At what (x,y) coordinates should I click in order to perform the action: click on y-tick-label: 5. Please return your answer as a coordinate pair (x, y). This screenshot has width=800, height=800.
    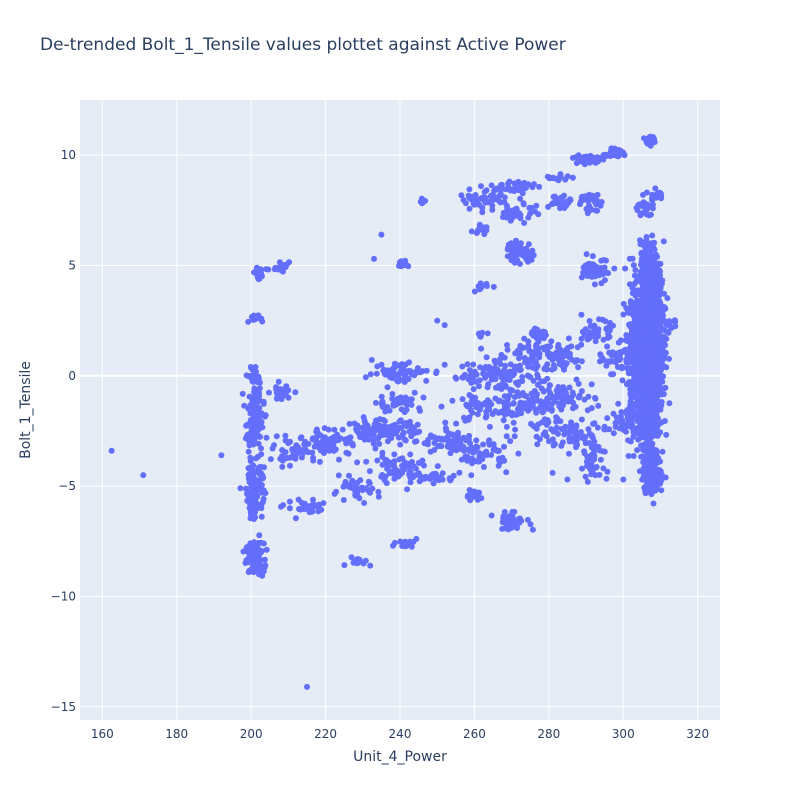
    Looking at the image, I should click on (72, 265).